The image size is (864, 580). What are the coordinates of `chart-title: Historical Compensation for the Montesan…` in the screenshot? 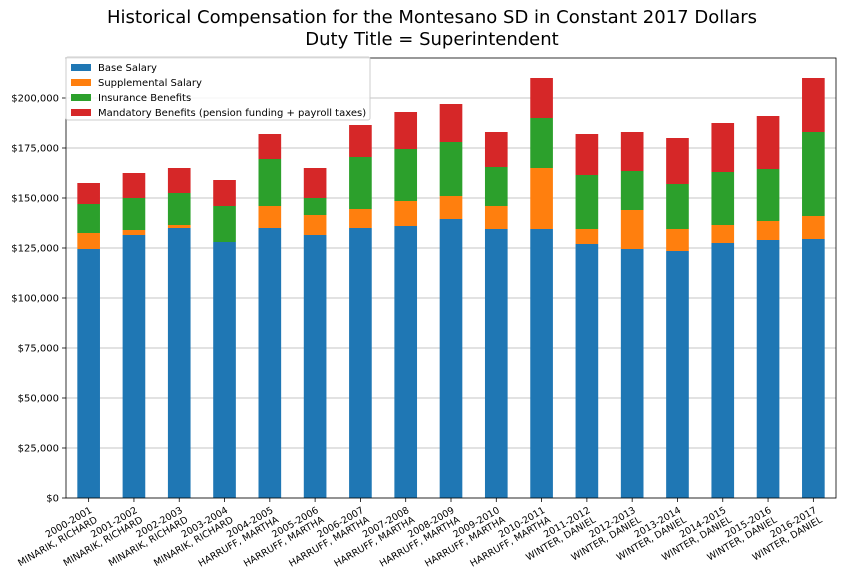 It's located at (432, 17).